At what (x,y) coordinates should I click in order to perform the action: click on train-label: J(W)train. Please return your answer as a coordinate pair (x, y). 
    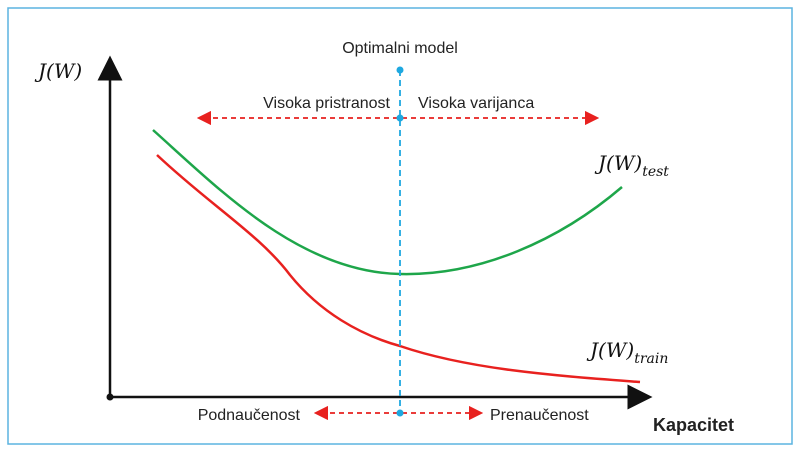
    Looking at the image, I should click on (627, 352).